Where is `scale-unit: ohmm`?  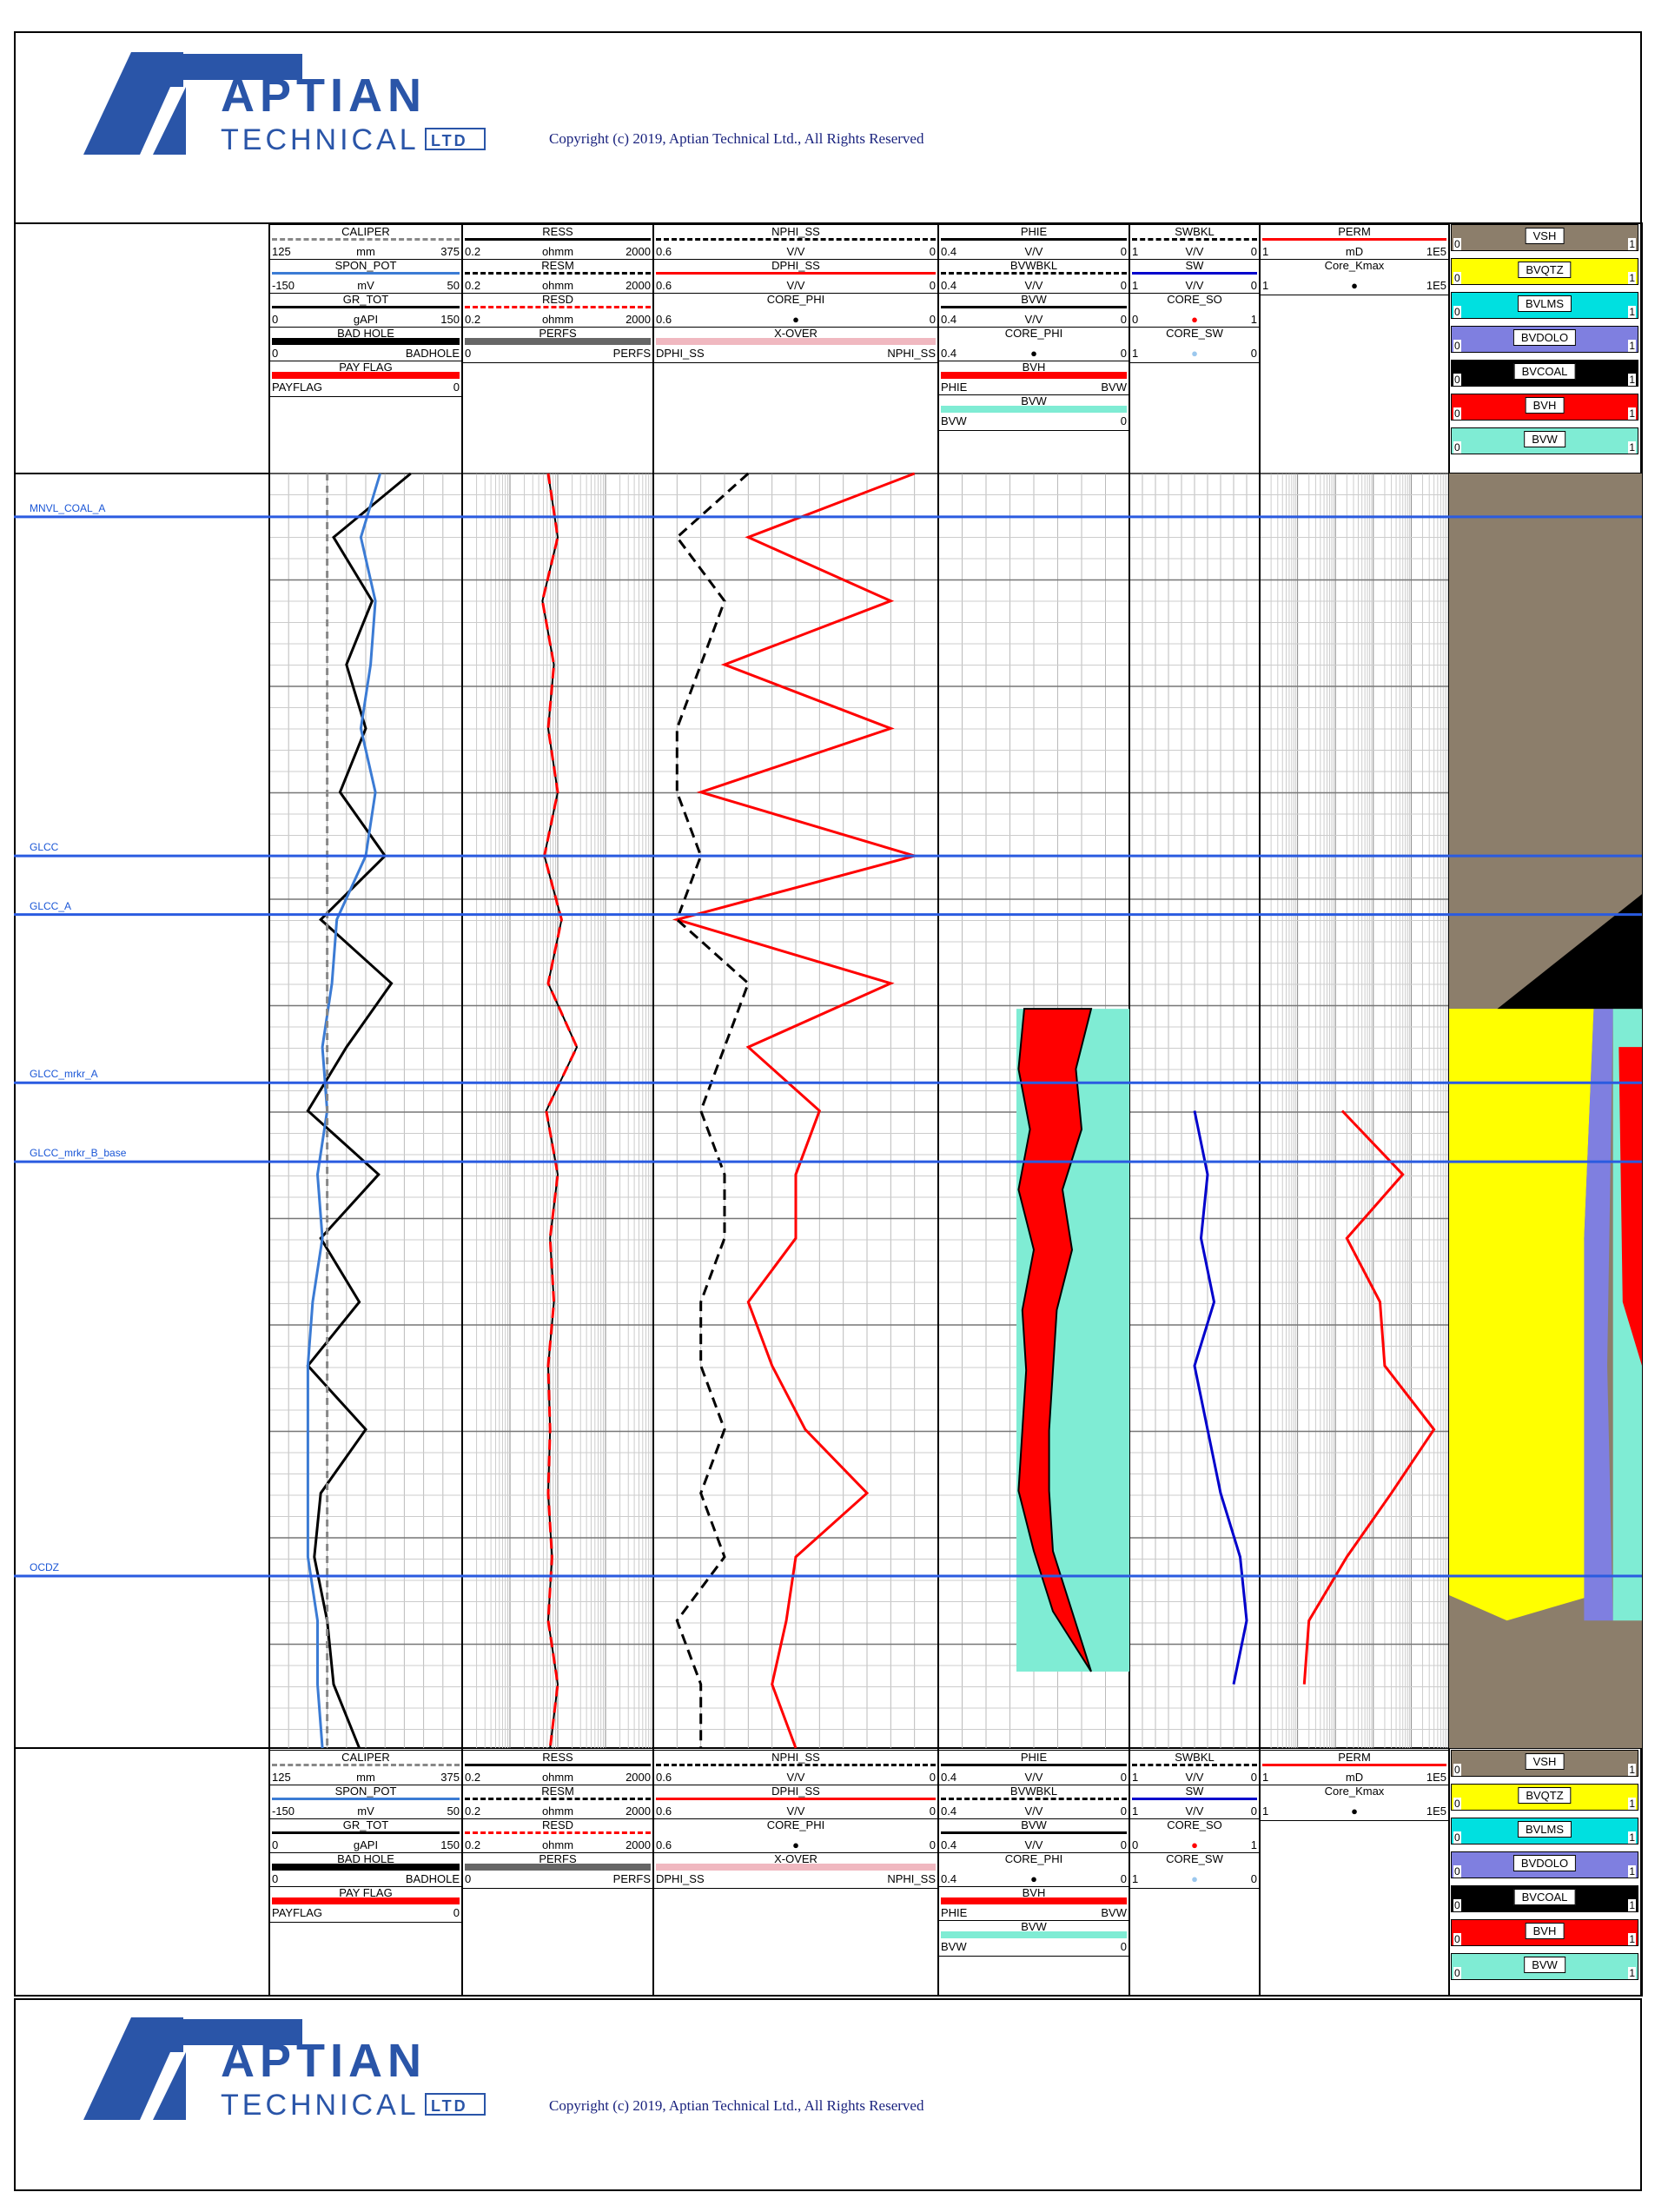 scale-unit: ohmm is located at coordinates (557, 1777).